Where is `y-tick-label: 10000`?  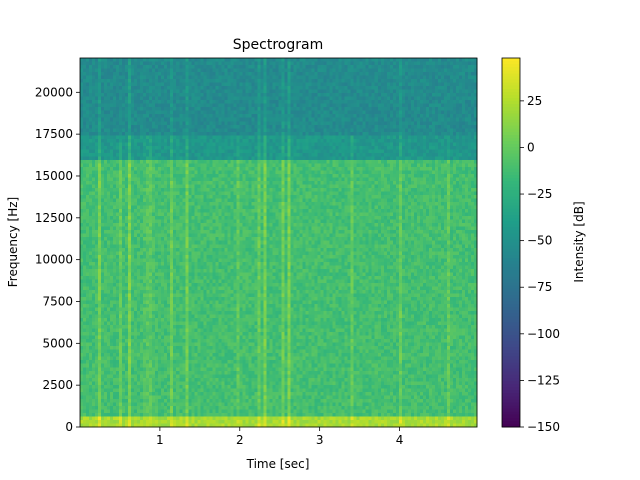 y-tick-label: 10000 is located at coordinates (54, 260).